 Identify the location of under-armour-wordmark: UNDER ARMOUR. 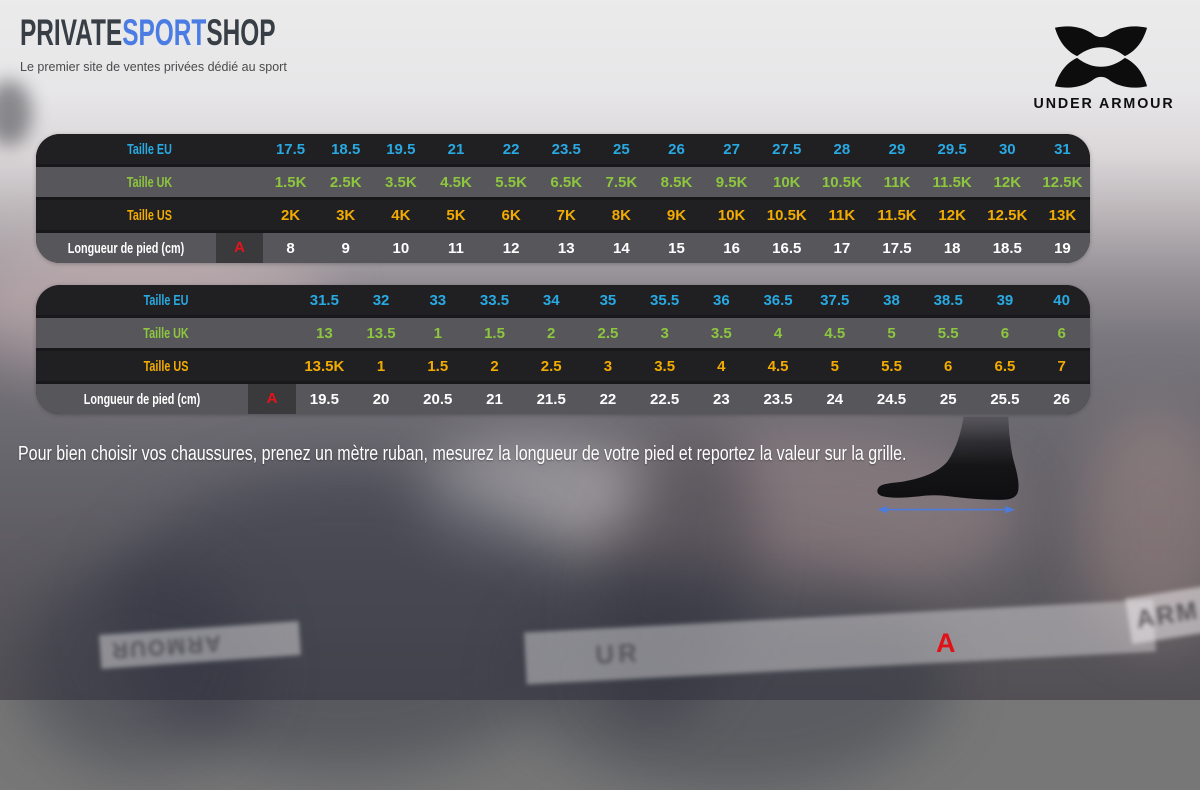
(1104, 103).